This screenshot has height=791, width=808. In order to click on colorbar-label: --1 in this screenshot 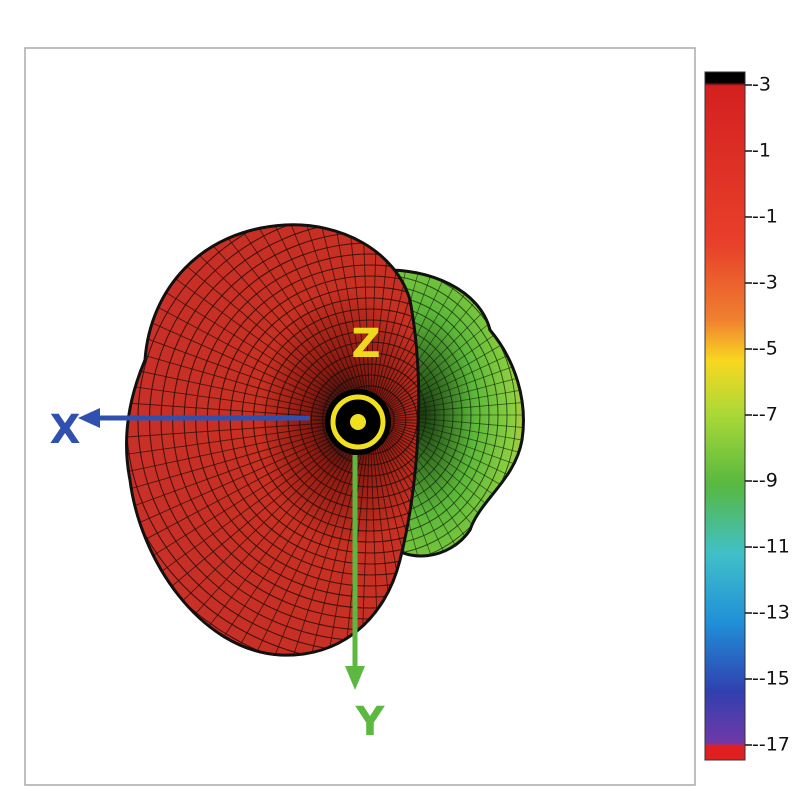, I will do `click(765, 217)`.